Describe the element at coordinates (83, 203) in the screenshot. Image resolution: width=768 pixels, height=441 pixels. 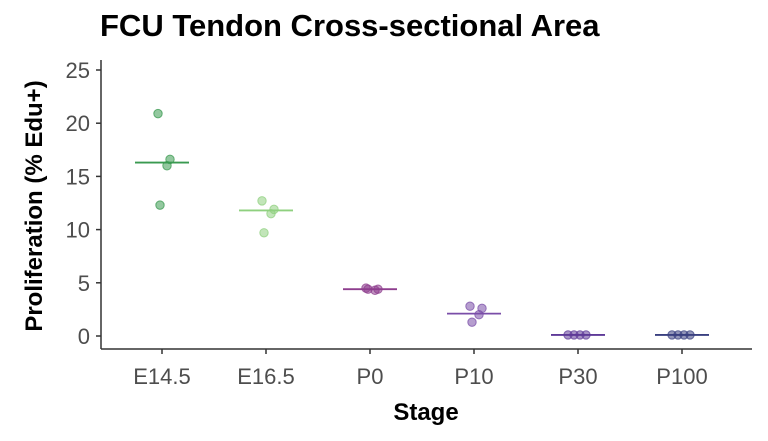
I see `y-ticks: 0 5 10 15 20 25` at that location.